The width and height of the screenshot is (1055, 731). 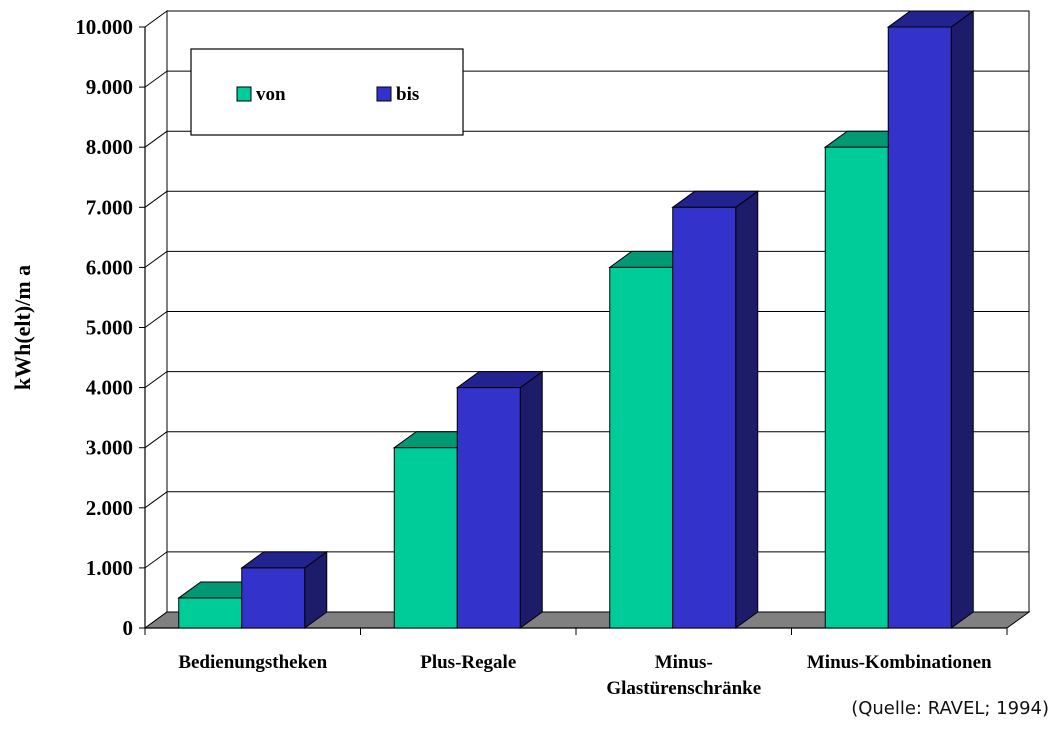 I want to click on legend-label: bis, so click(x=407, y=94).